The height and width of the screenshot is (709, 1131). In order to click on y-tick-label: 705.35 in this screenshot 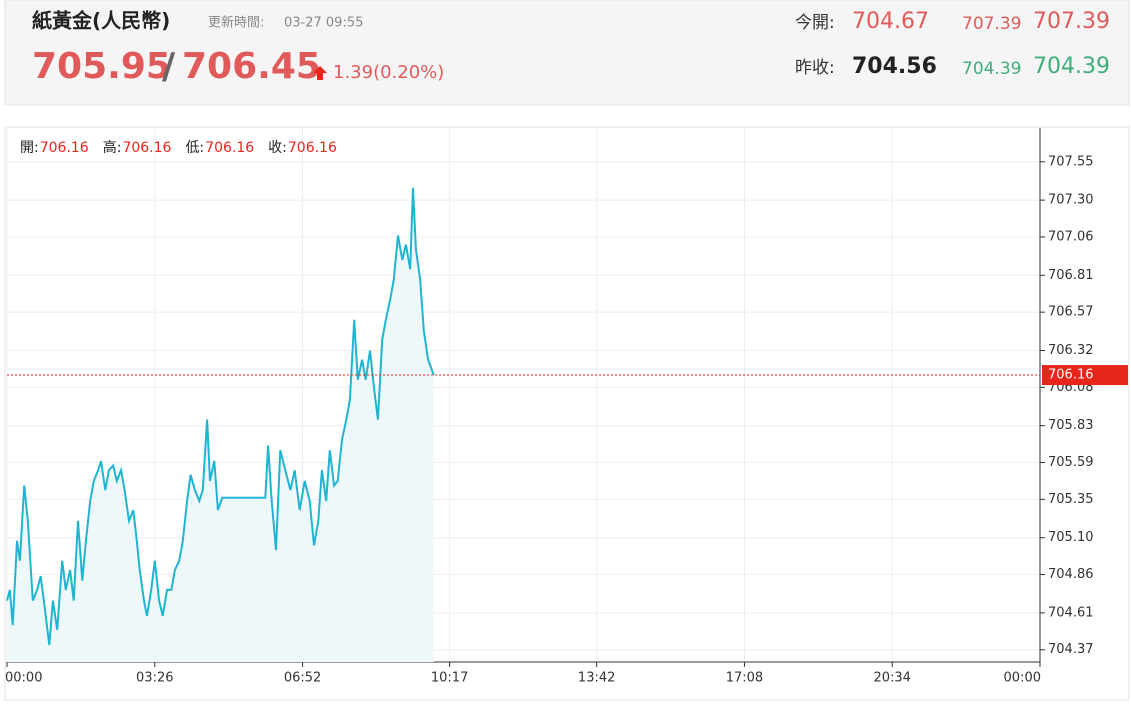, I will do `click(1071, 499)`.